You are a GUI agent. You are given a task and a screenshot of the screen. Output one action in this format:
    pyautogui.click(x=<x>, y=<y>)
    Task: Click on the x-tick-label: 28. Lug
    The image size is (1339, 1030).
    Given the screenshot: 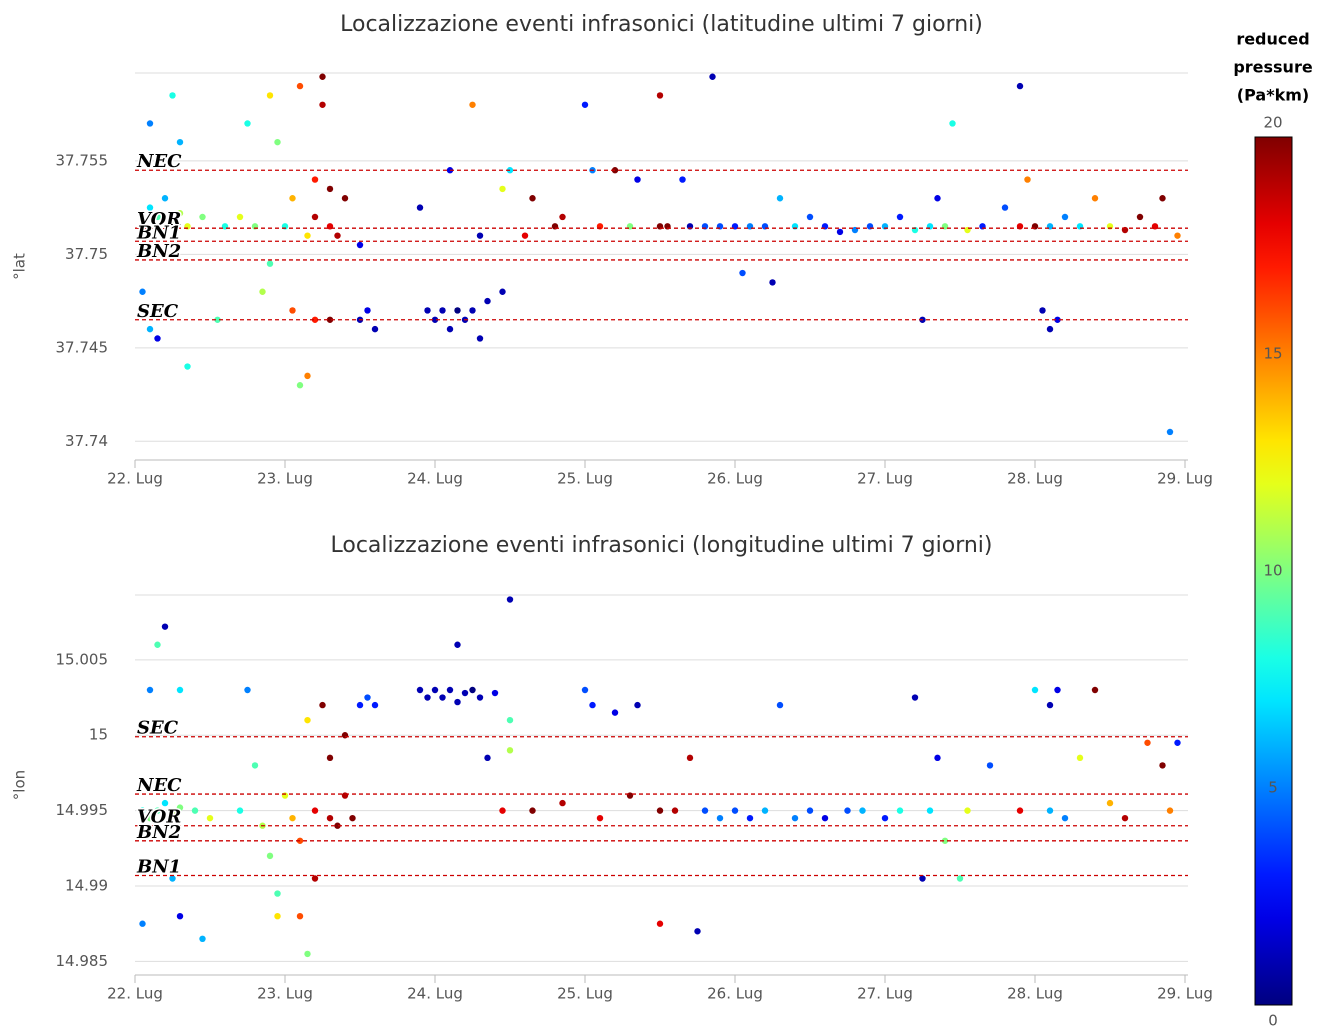 What is the action you would take?
    pyautogui.click(x=1035, y=479)
    